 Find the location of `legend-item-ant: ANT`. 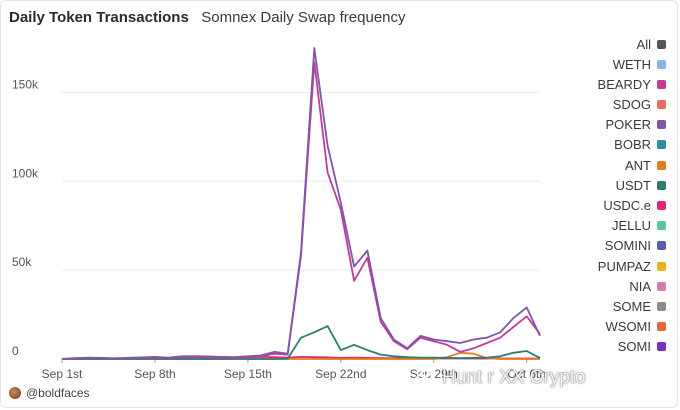

legend-item-ant: ANT is located at coordinates (601, 165).